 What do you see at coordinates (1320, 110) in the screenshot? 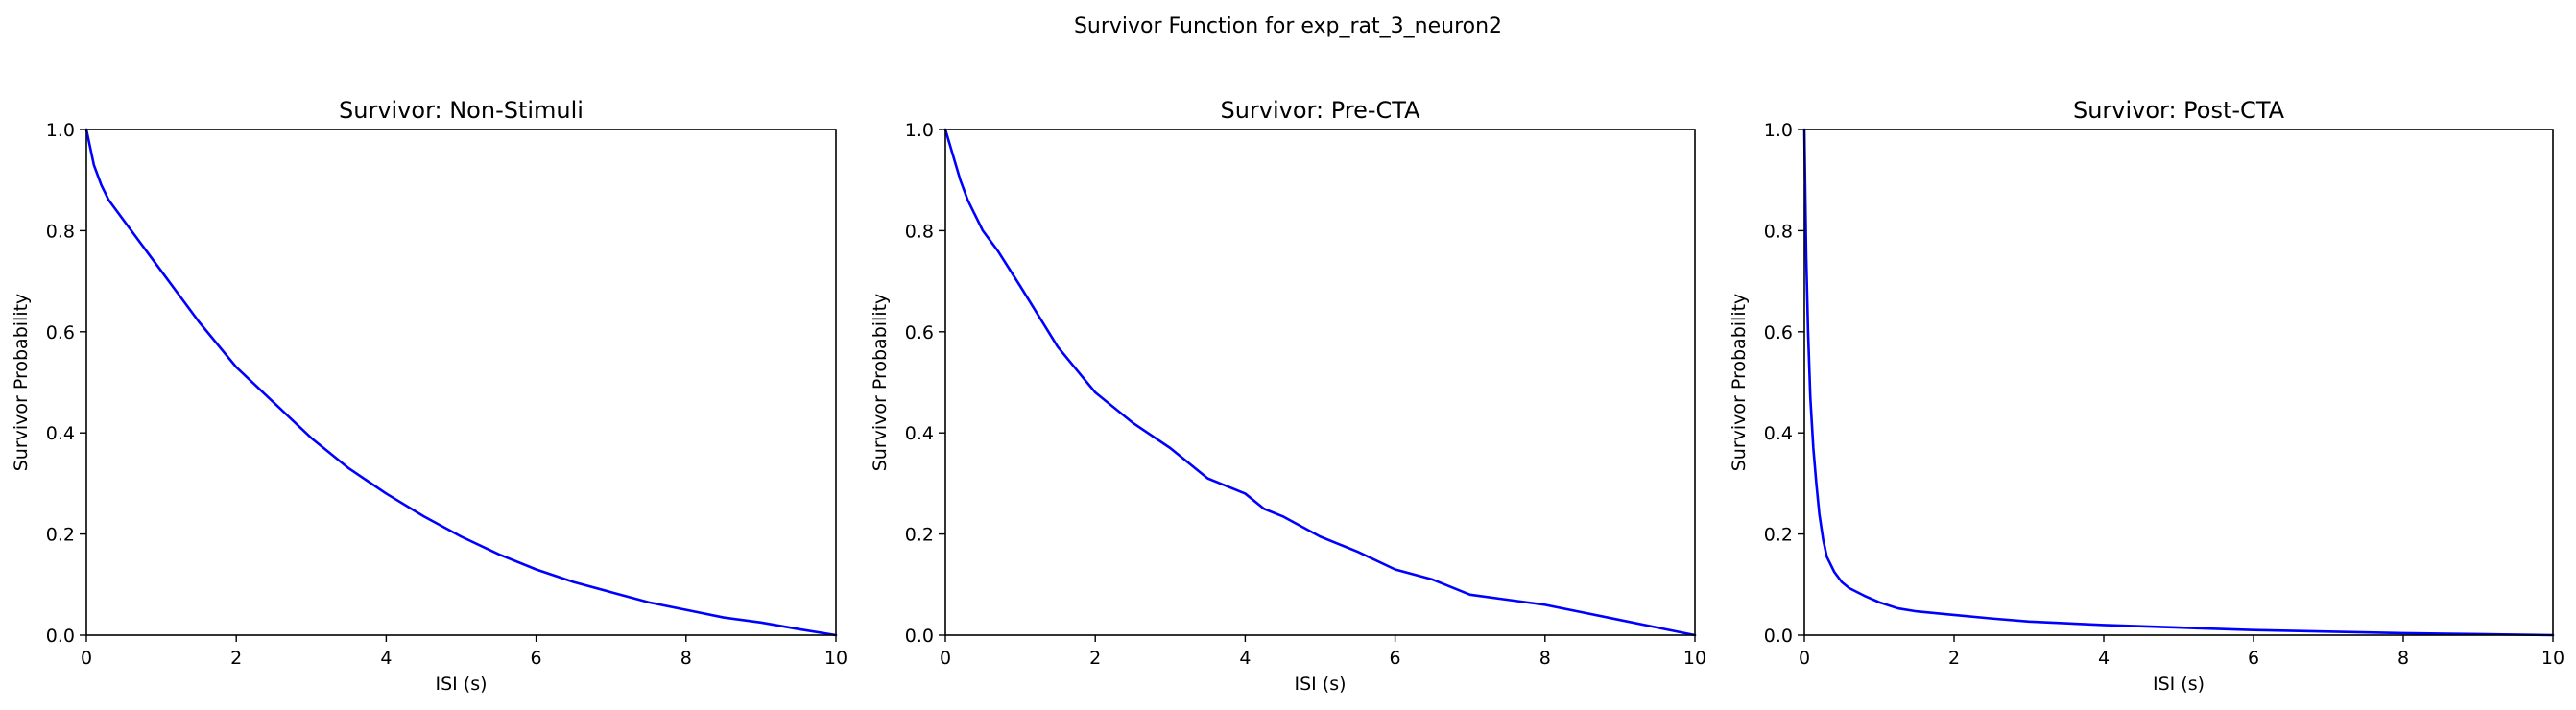
I see `chart-title: Survivor: Pre-CTA` at bounding box center [1320, 110].